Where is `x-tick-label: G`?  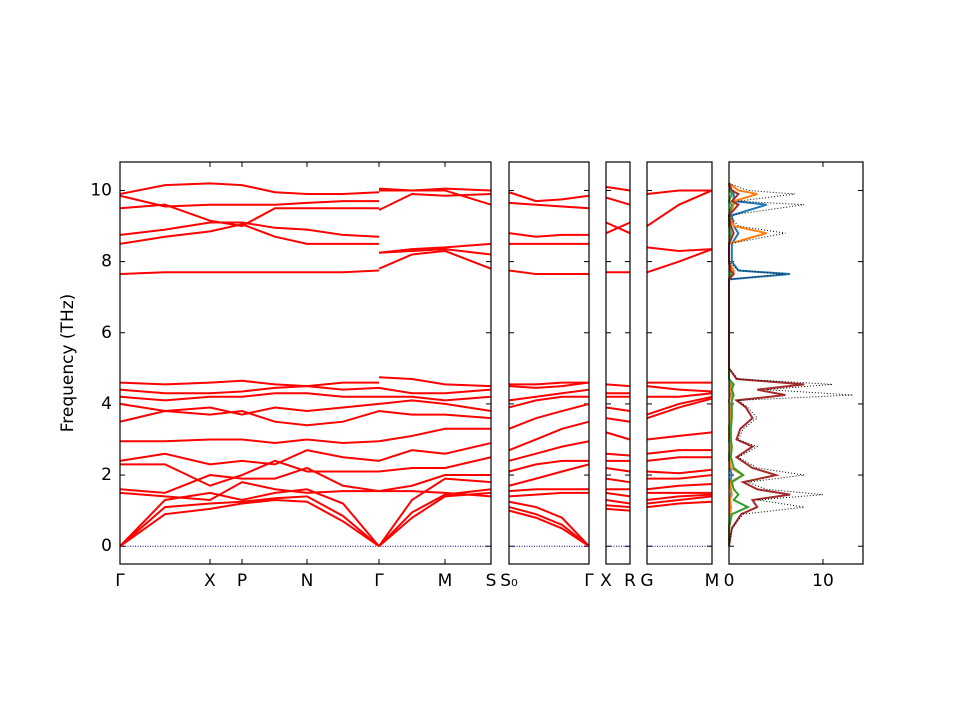
x-tick-label: G is located at coordinates (646, 581).